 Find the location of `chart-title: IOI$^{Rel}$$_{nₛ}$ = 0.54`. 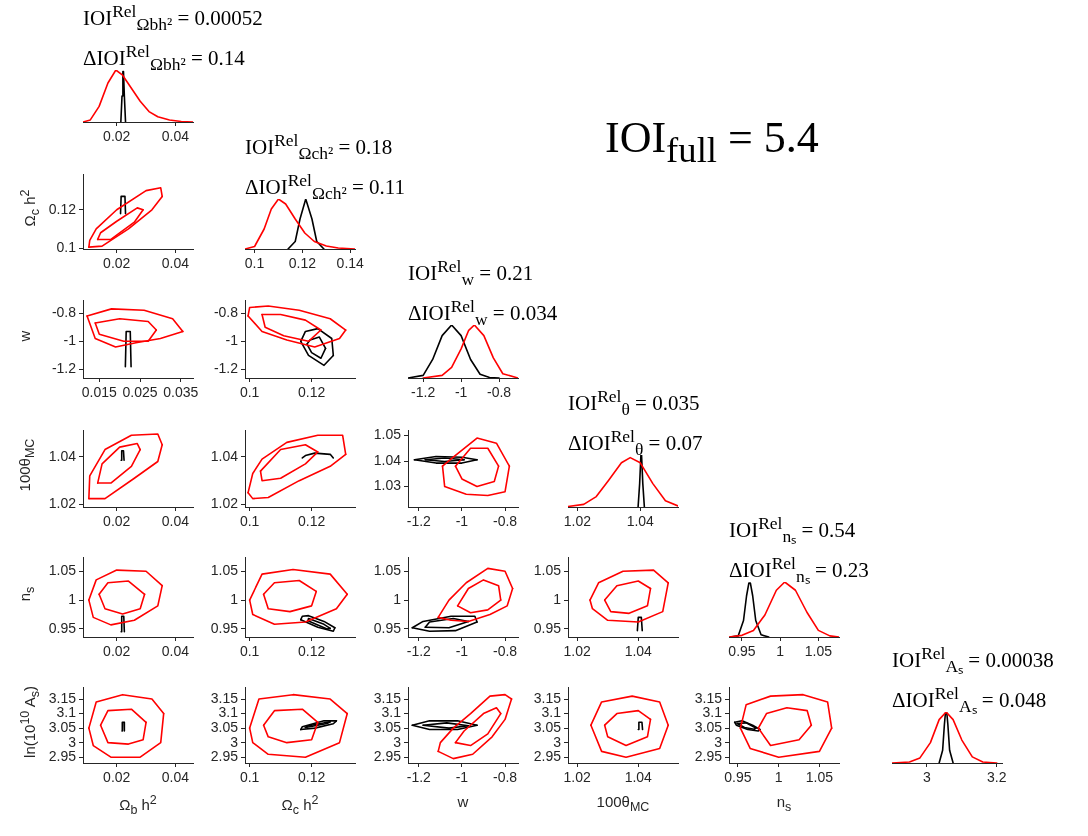

chart-title: IOI$^{Rel}$$_{nₛ}$ = 0.54 is located at coordinates (793, 530).